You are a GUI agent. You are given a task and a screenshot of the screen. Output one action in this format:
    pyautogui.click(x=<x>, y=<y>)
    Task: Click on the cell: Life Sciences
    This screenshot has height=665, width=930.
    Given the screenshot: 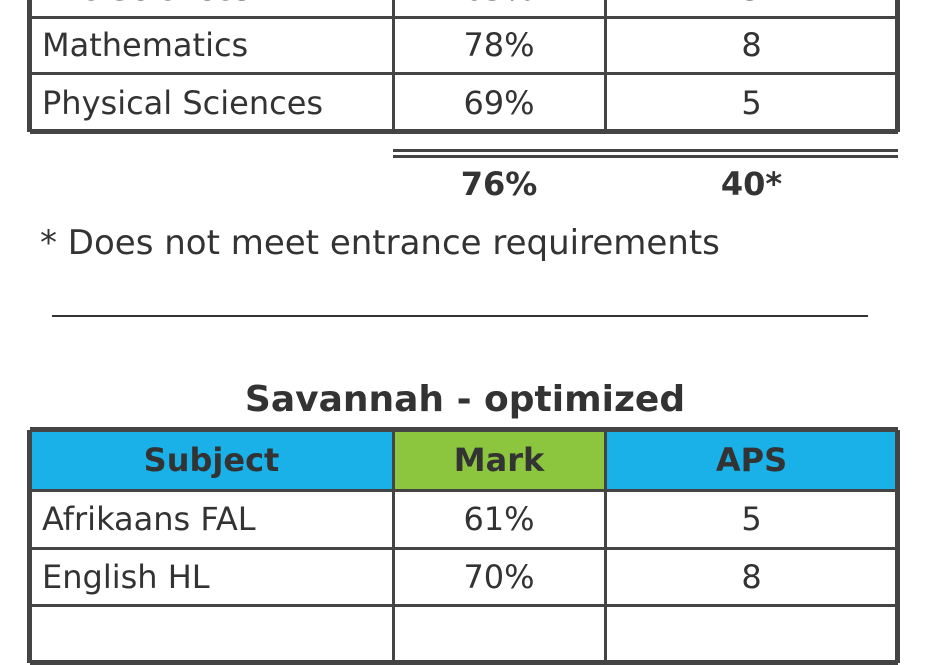 What is the action you would take?
    pyautogui.click(x=211, y=8)
    